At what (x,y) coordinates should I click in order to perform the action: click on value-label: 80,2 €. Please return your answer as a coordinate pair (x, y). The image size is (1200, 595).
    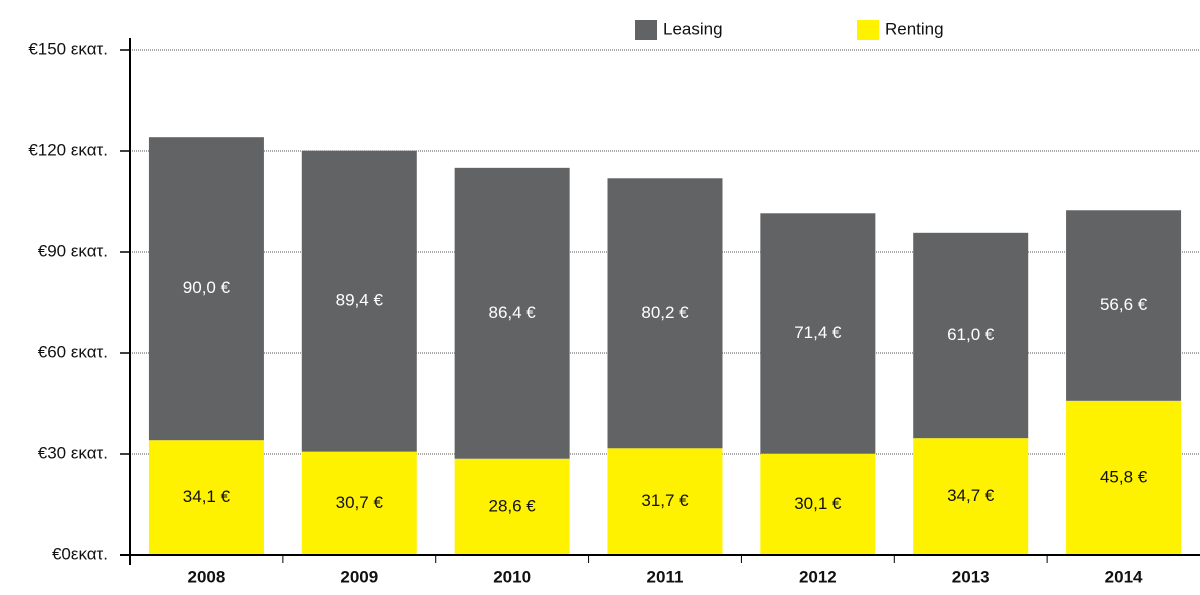
    Looking at the image, I should click on (665, 312).